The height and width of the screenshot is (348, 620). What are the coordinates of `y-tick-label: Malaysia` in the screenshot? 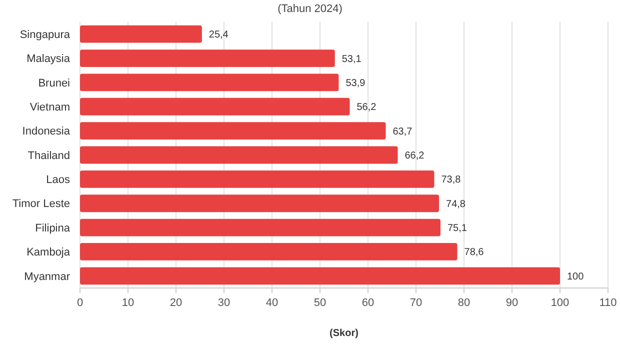 It's located at (48, 59).